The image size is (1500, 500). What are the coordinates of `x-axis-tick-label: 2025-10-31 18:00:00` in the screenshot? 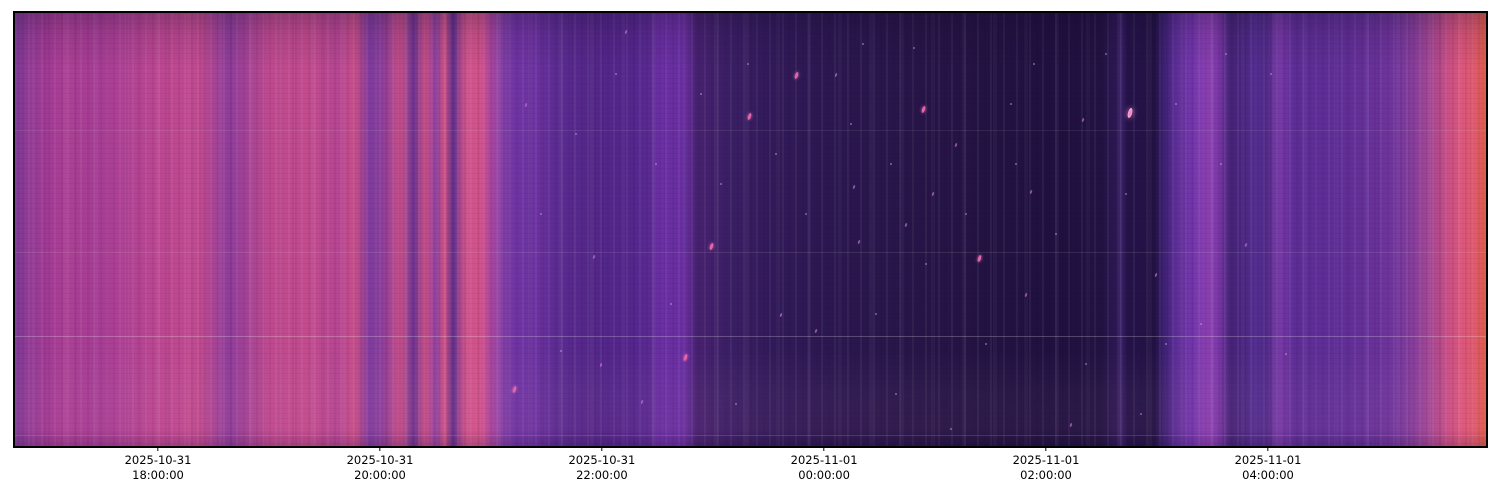 It's located at (158, 467).